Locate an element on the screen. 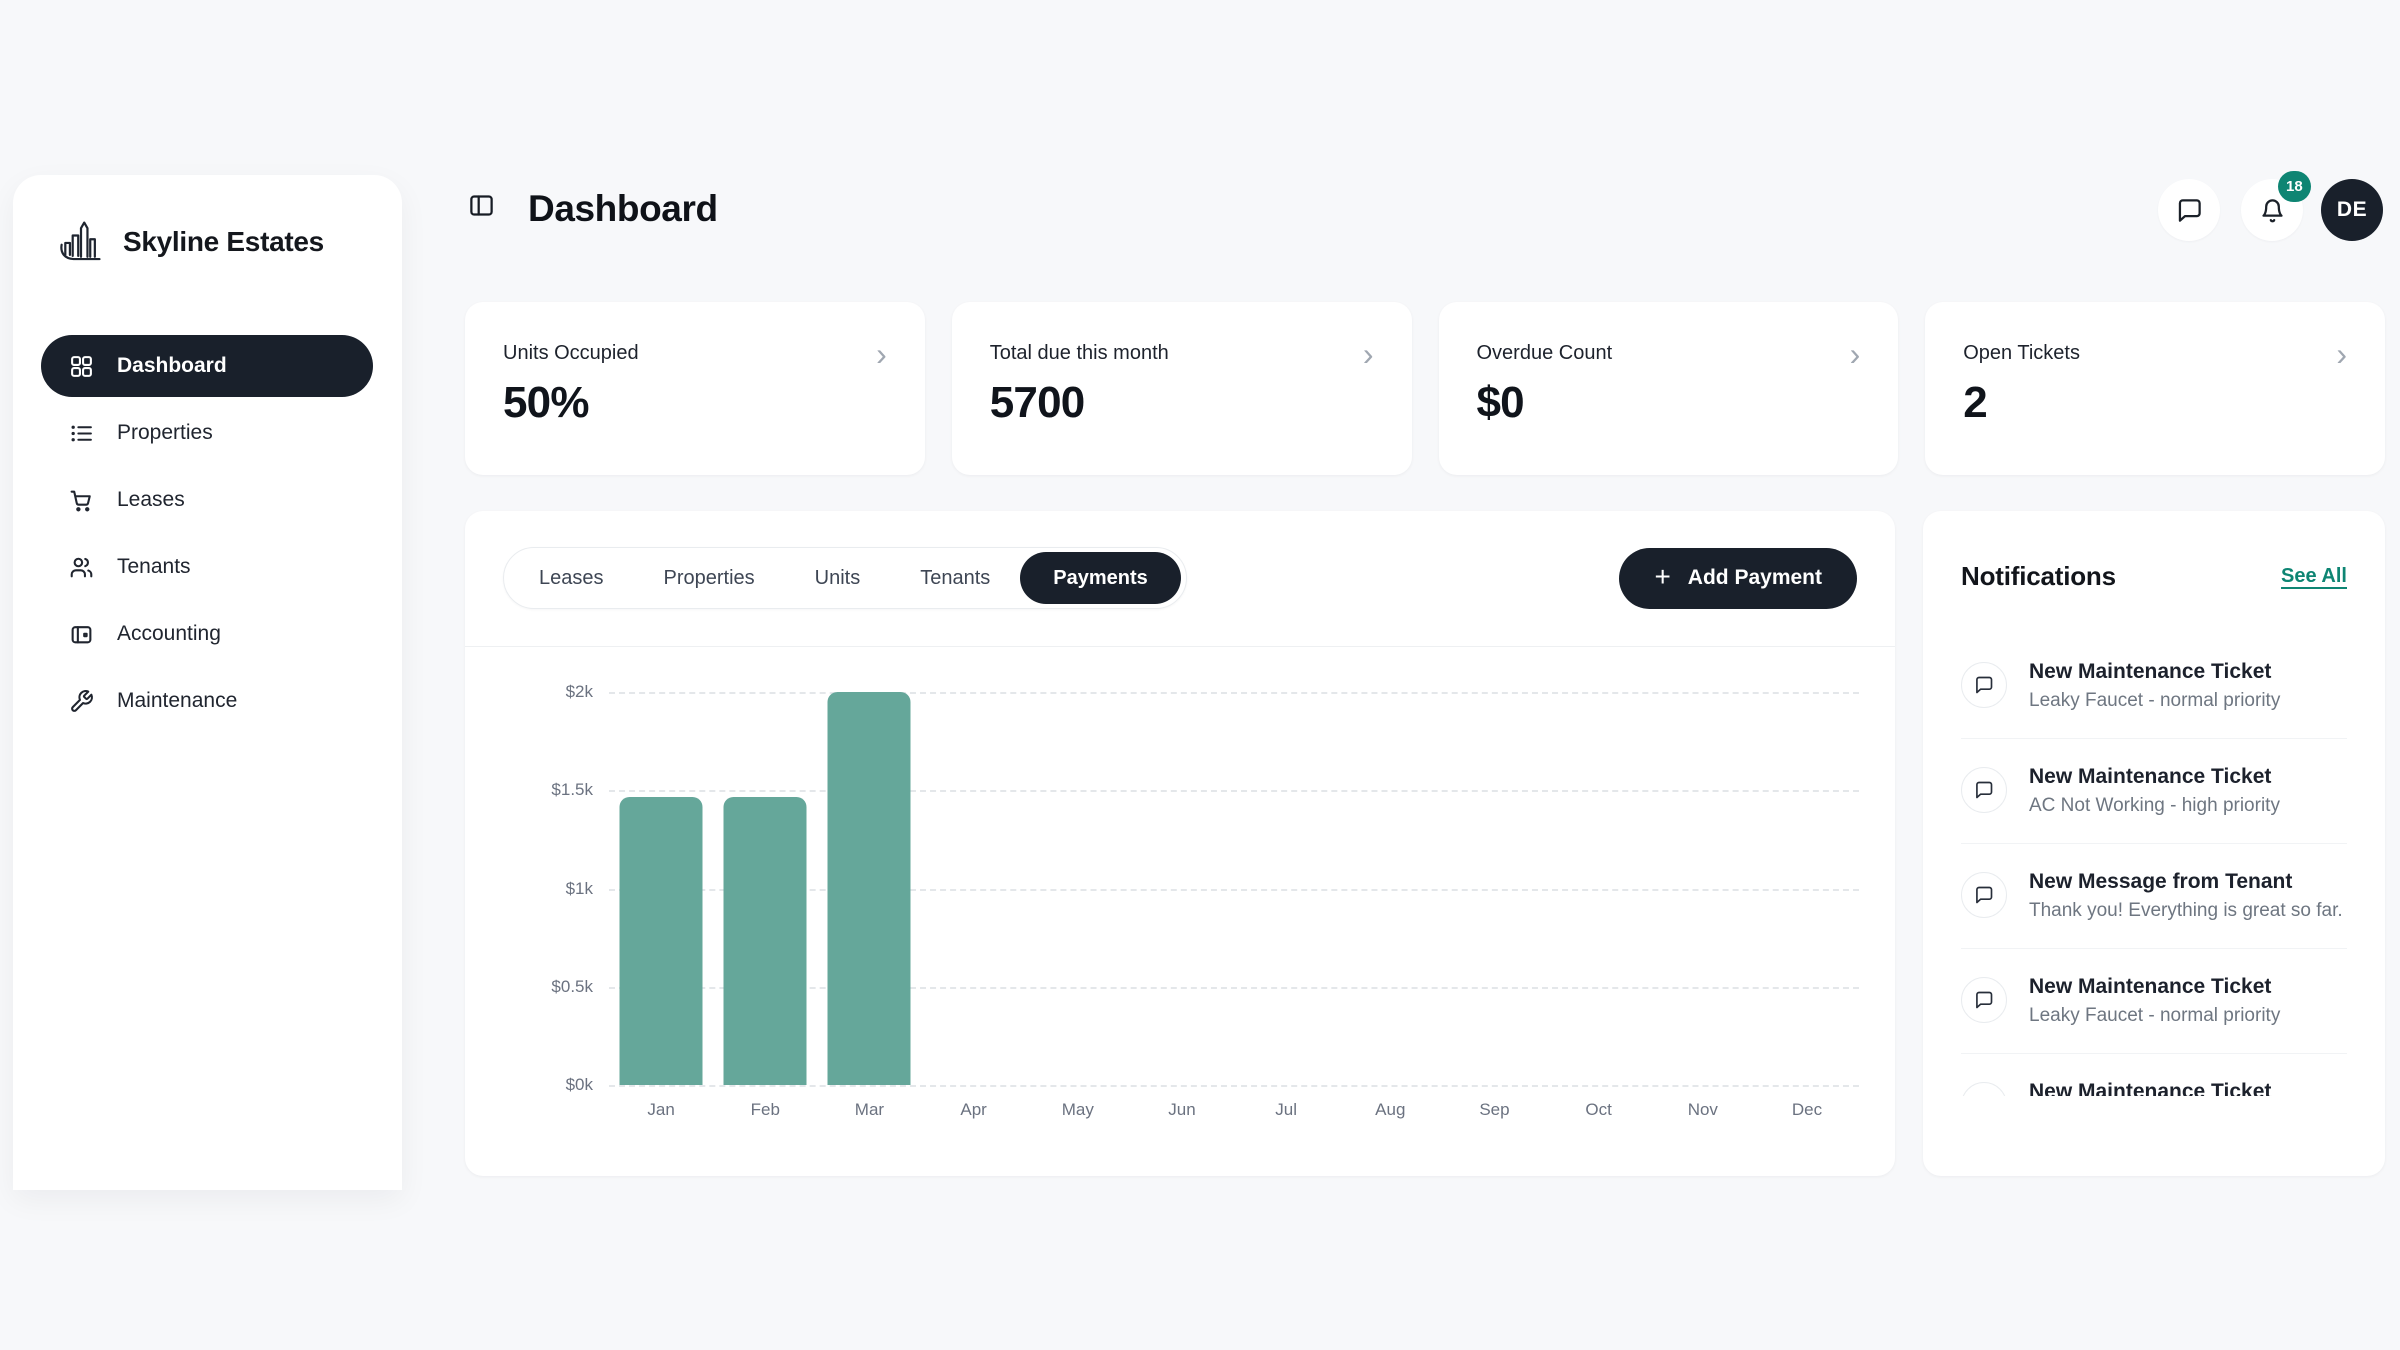 This screenshot has height=1350, width=2400. entity-tabs: Leases Properties Units Tenants Payments is located at coordinates (845, 578).